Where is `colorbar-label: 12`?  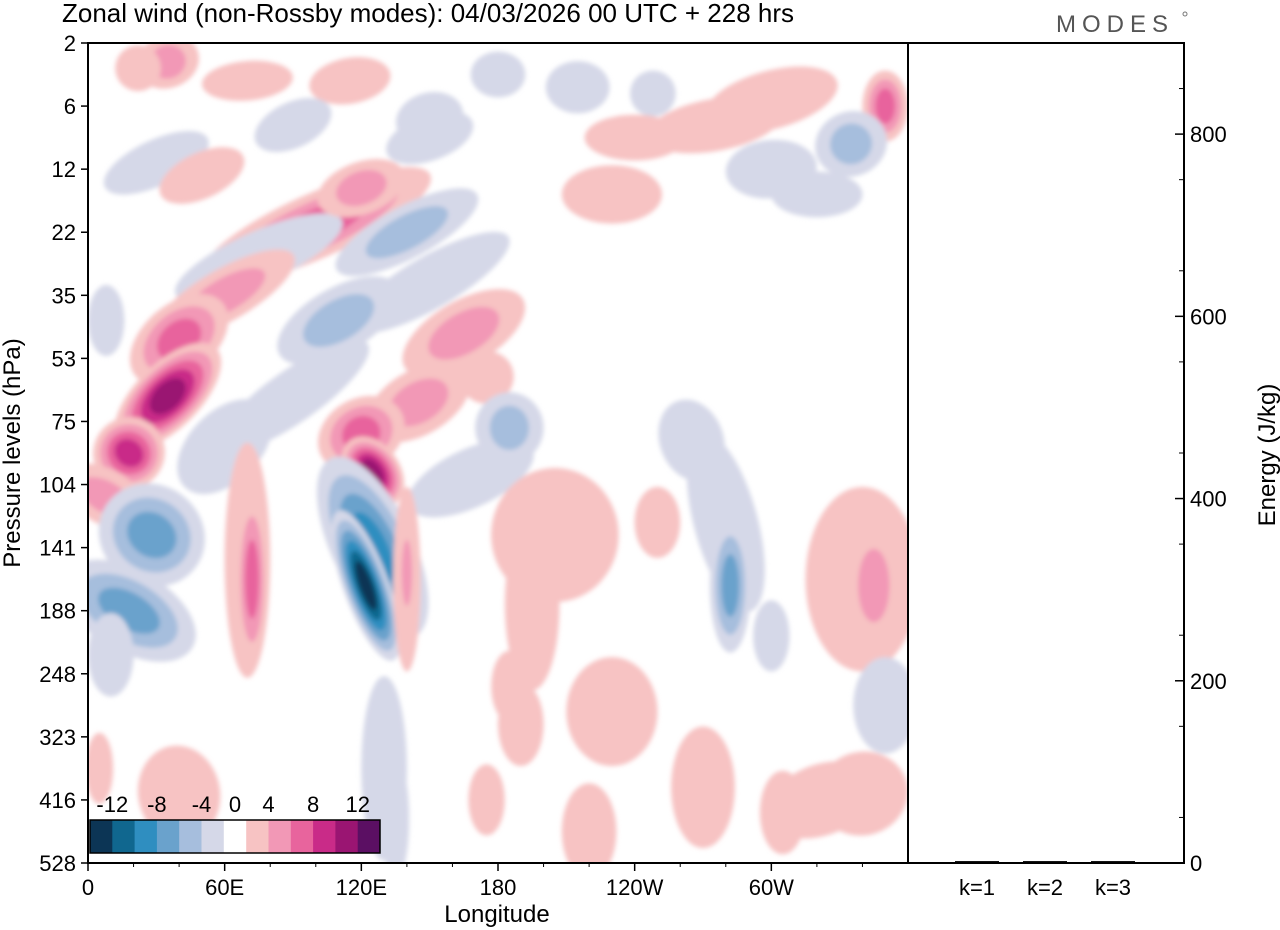 colorbar-label: 12 is located at coordinates (357, 804).